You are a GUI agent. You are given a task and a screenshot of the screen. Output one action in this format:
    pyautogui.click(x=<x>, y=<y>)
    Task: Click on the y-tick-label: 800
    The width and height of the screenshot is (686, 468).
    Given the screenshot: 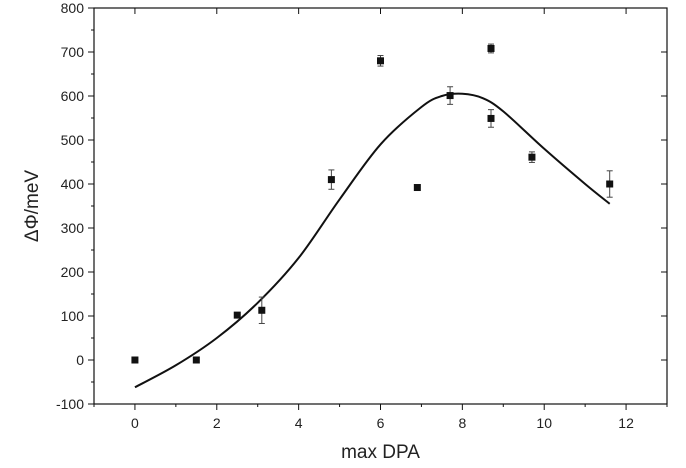 What is the action you would take?
    pyautogui.click(x=73, y=8)
    